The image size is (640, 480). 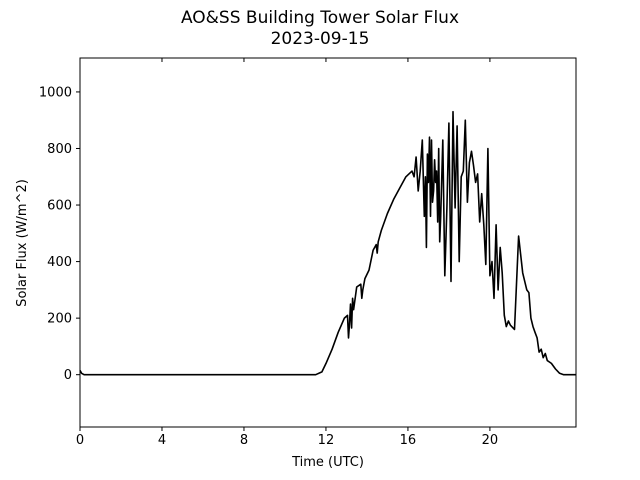 What do you see at coordinates (320, 39) in the screenshot?
I see `chart-subtitle: 2023-09-15` at bounding box center [320, 39].